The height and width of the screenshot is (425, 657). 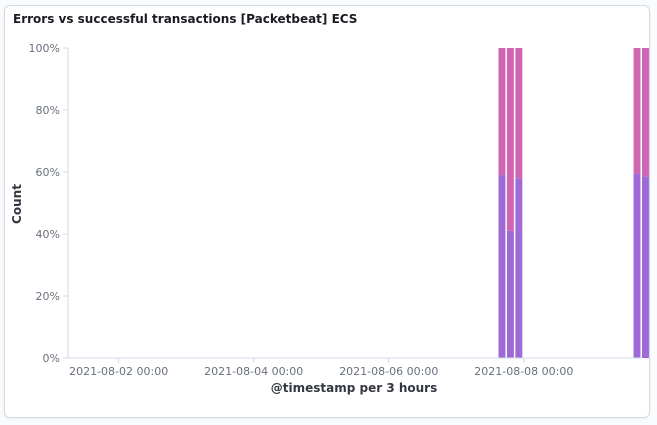 What do you see at coordinates (48, 234) in the screenshot?
I see `y-tick-label: 40%` at bounding box center [48, 234].